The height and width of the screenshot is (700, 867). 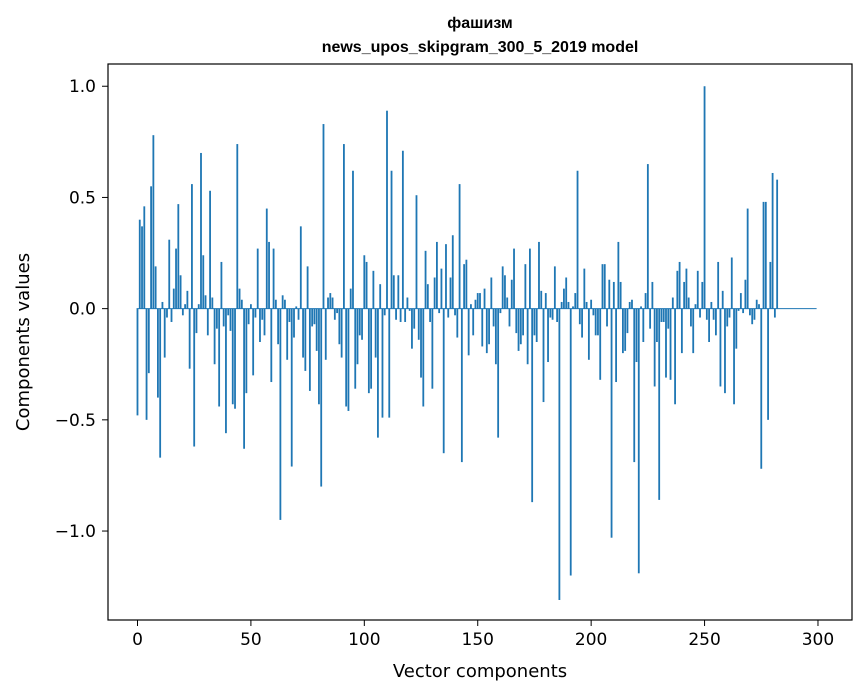 What do you see at coordinates (82, 87) in the screenshot?
I see `y-tick-label: 1.0` at bounding box center [82, 87].